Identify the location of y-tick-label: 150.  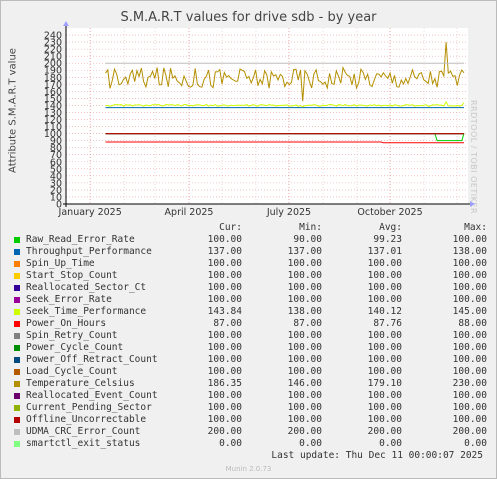
(53, 99).